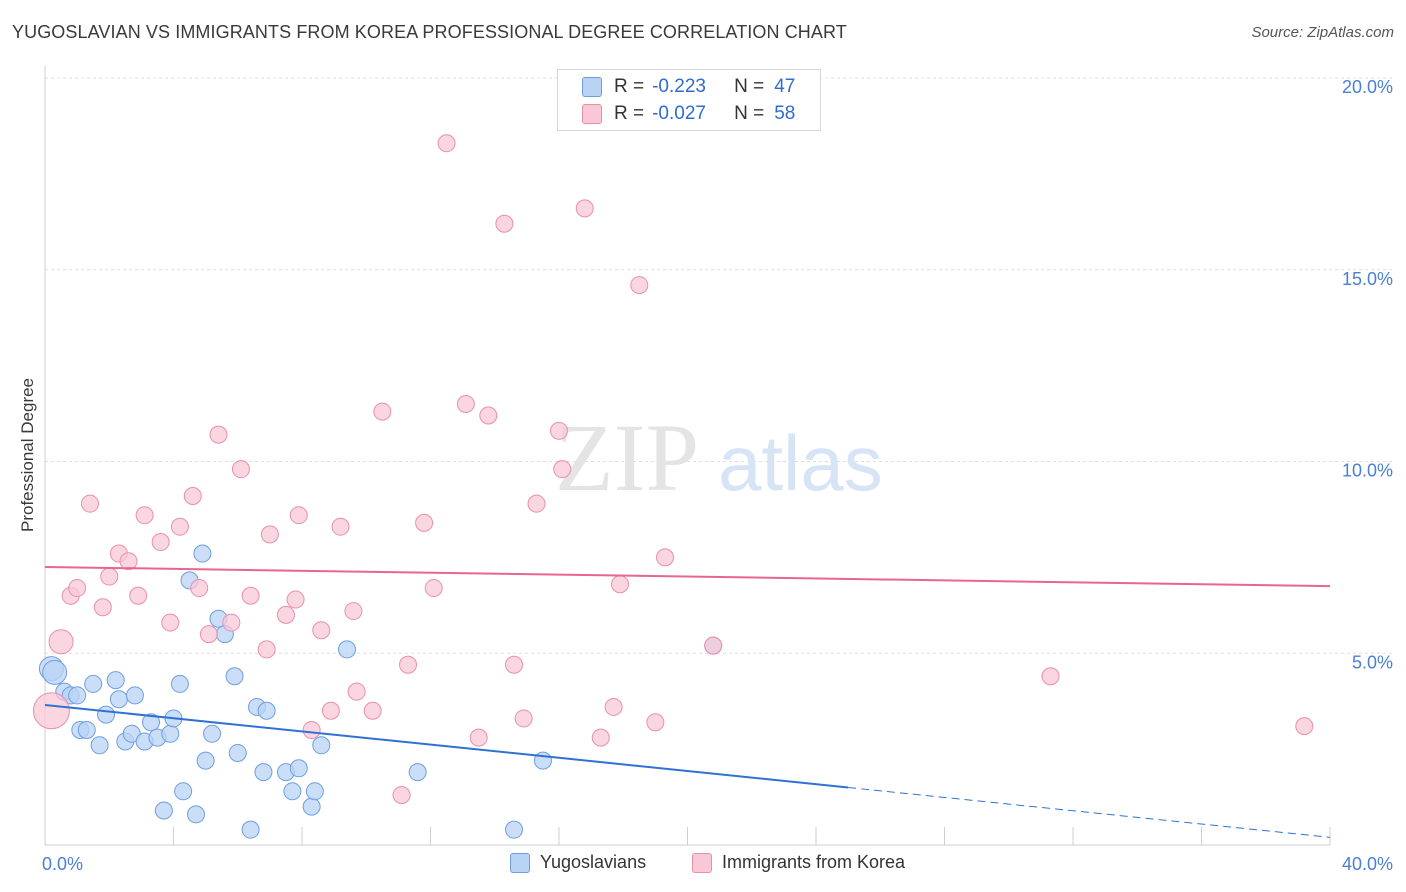 The height and width of the screenshot is (892, 1406). I want to click on legend-label-yugoslavians: Yugoslavians, so click(593, 862).